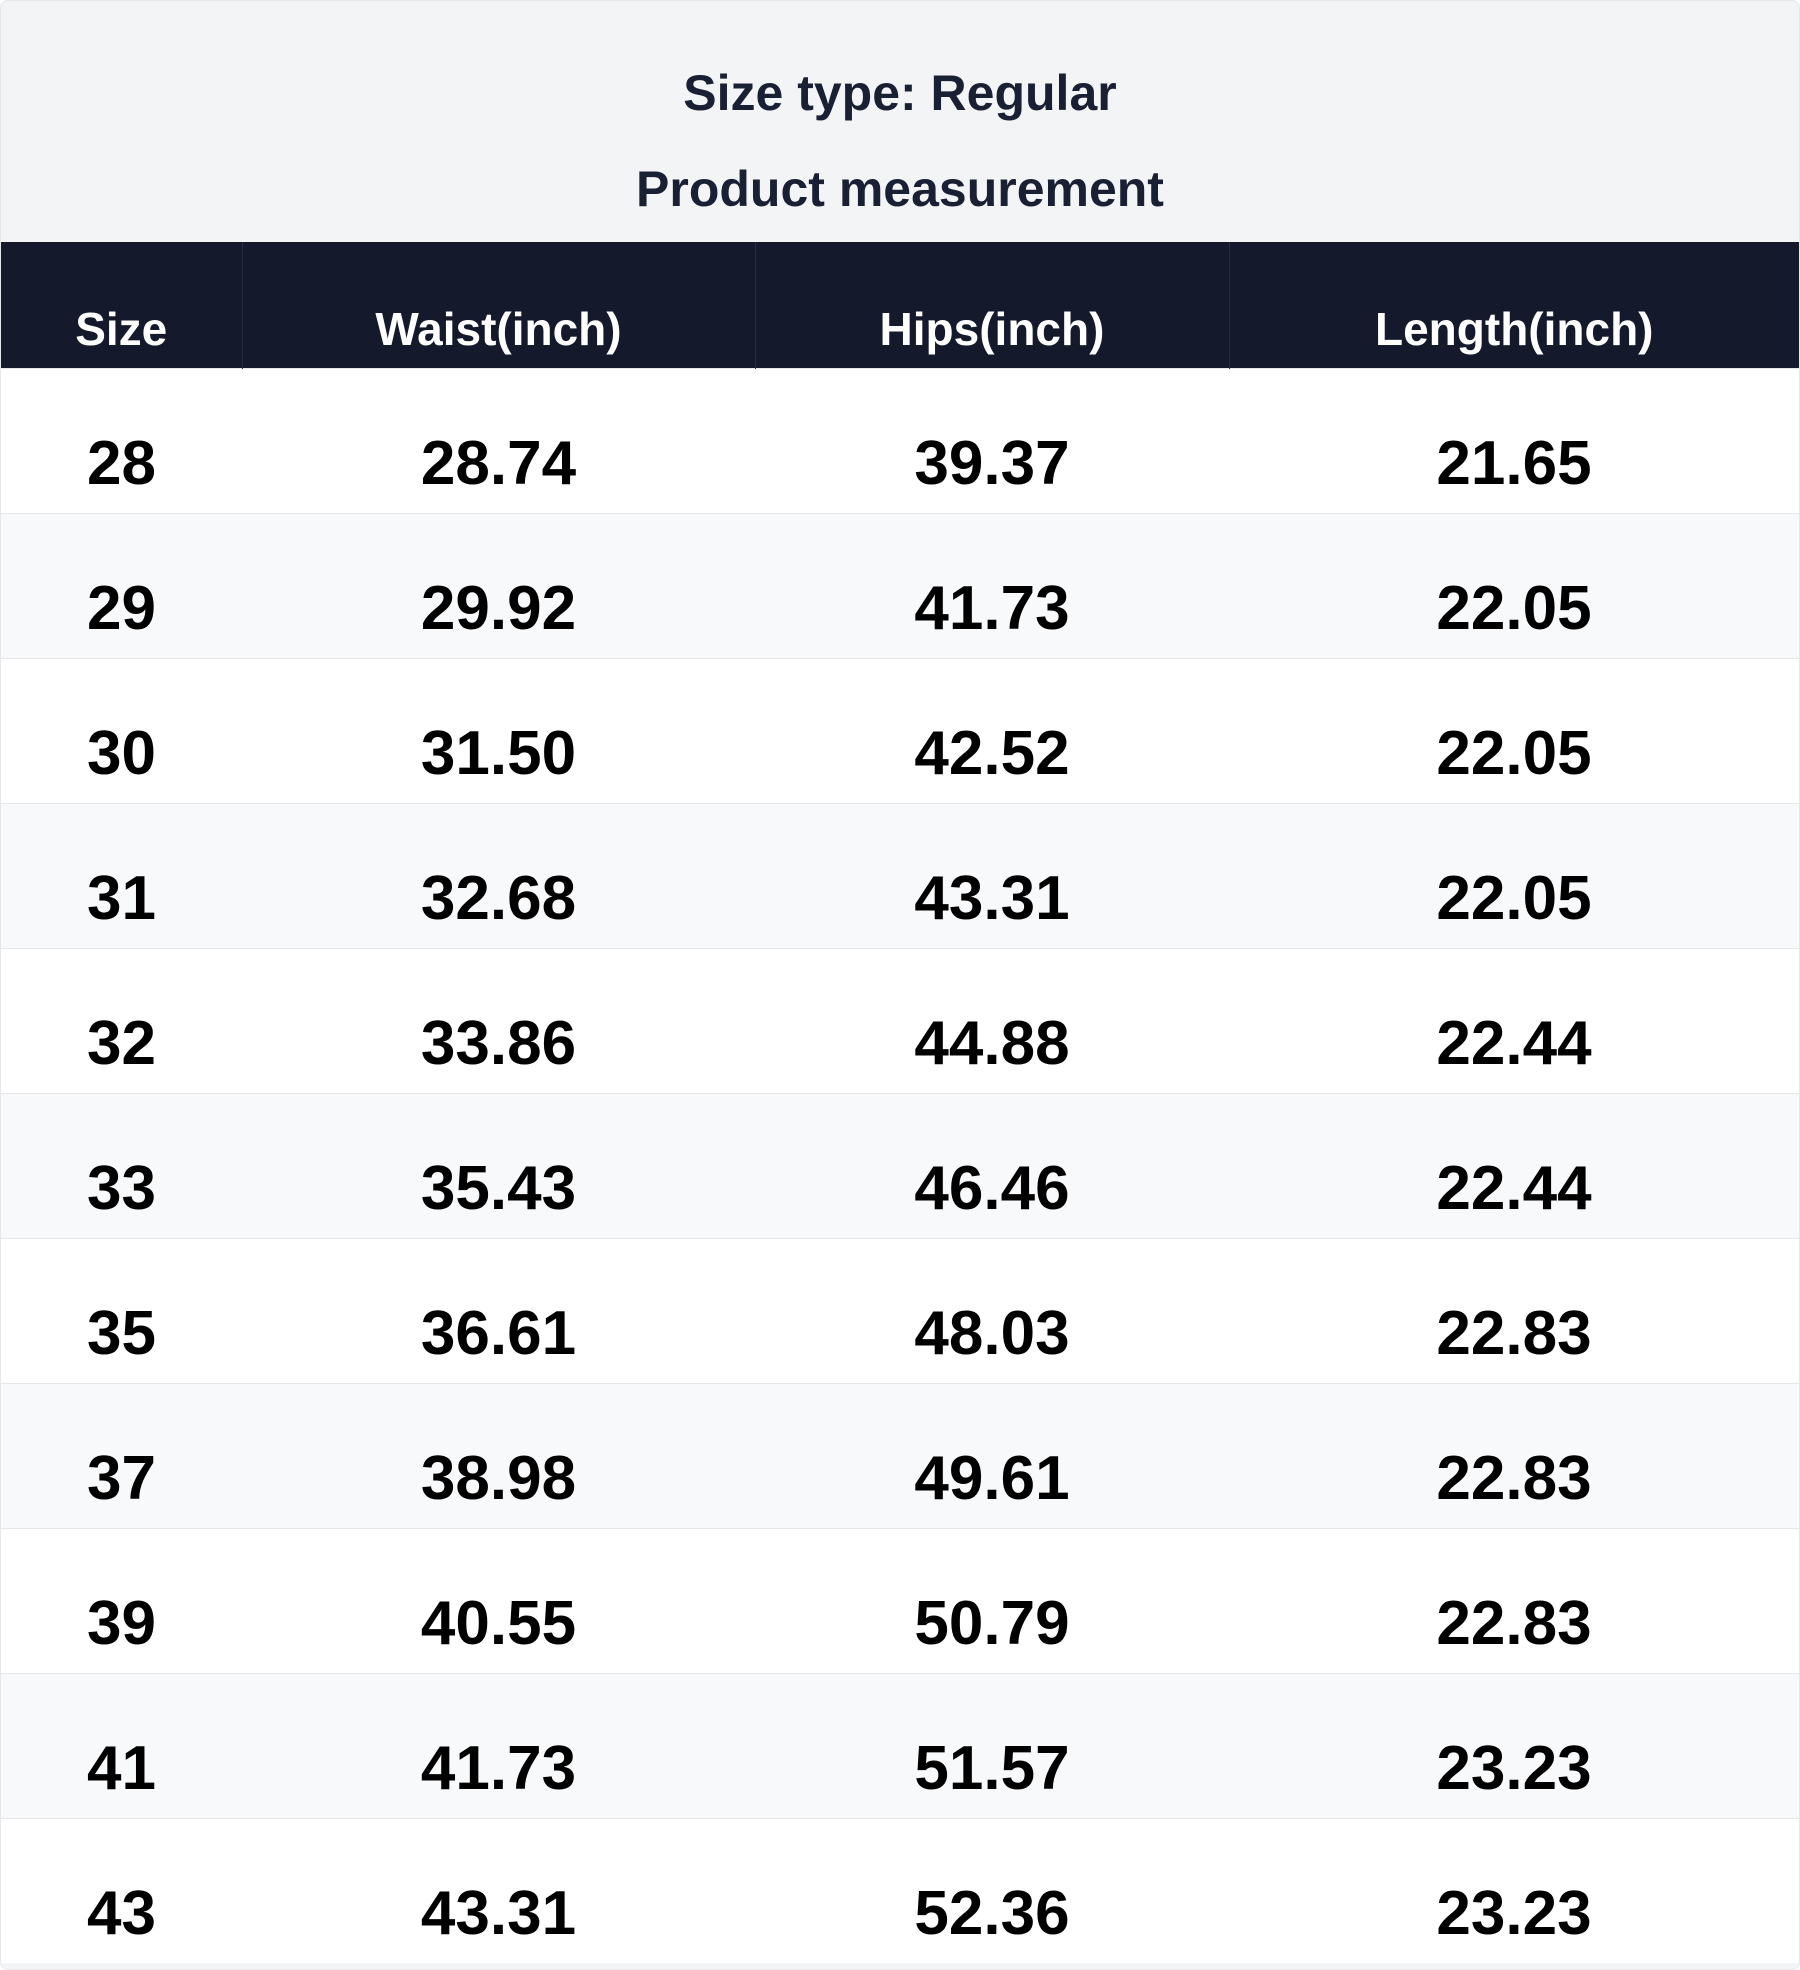 The image size is (1800, 1970). I want to click on table-cell: 36.61, so click(498, 1310).